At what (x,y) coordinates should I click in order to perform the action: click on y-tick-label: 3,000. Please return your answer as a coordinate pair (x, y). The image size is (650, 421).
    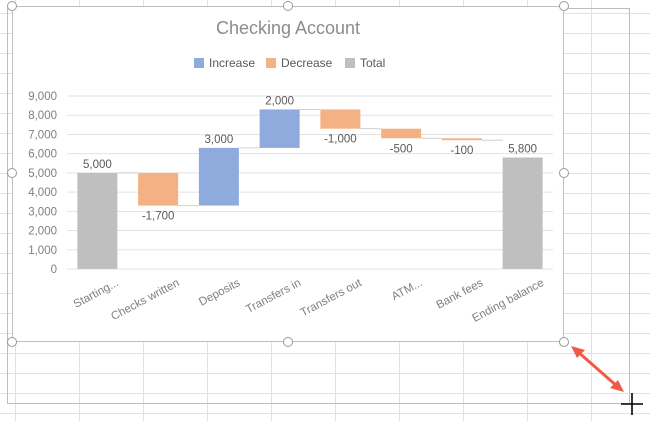
    Looking at the image, I should click on (42, 212).